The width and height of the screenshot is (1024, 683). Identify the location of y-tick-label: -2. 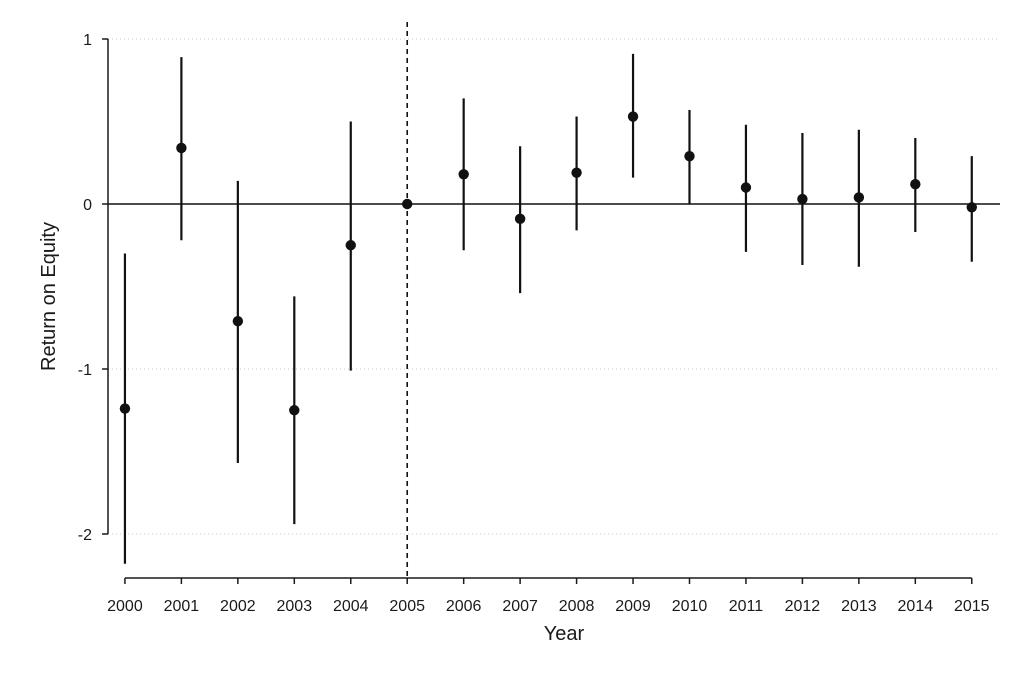
(85, 535).